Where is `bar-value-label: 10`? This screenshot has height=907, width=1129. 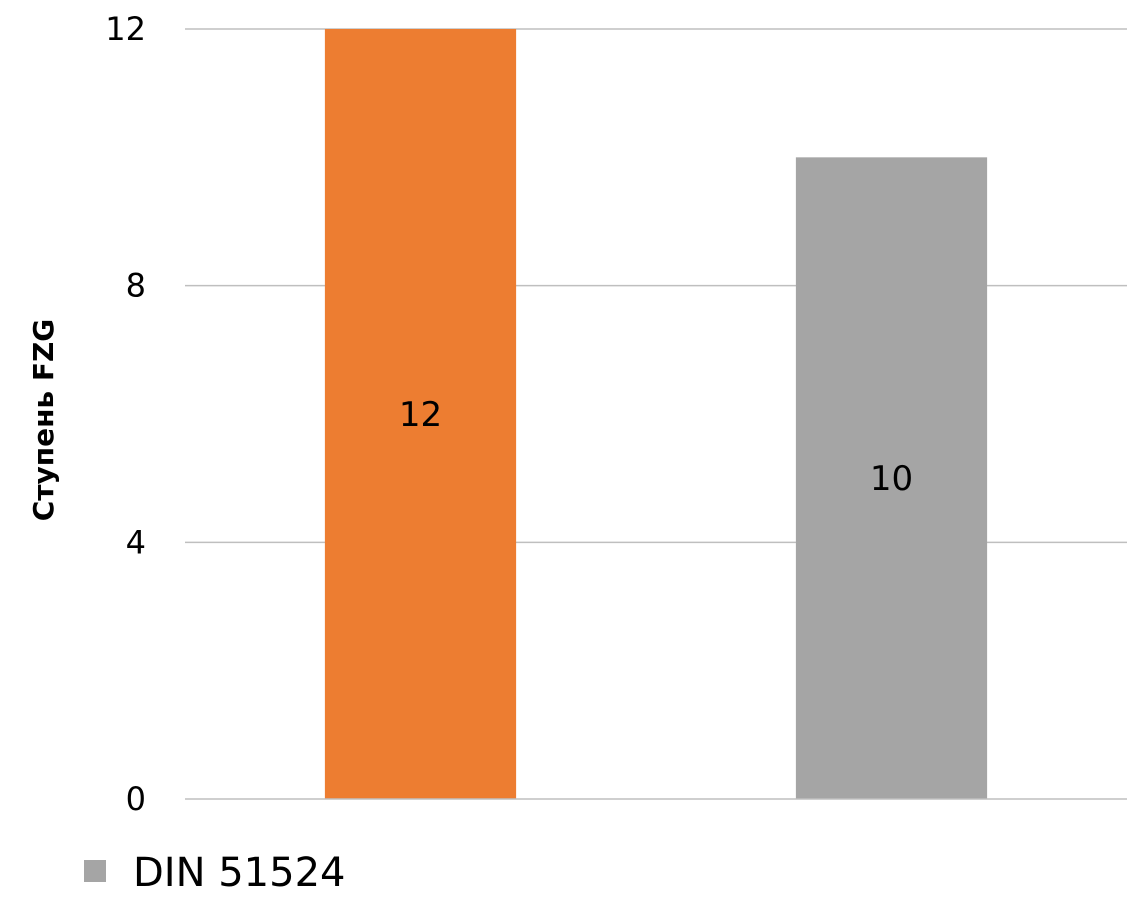 bar-value-label: 10 is located at coordinates (891, 479).